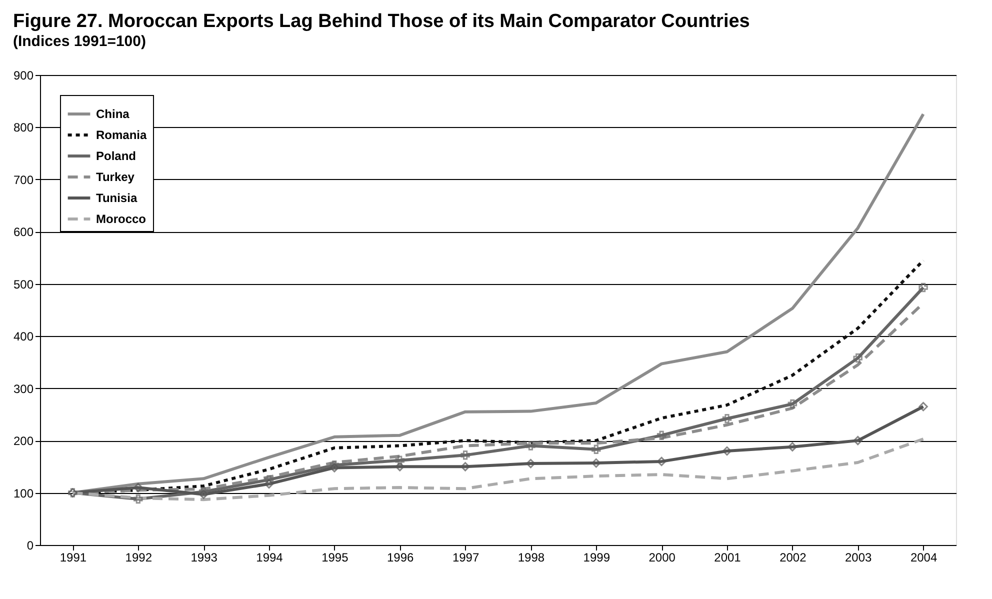 Image resolution: width=992 pixels, height=599 pixels. I want to click on y-tick-label: 600, so click(23, 232).